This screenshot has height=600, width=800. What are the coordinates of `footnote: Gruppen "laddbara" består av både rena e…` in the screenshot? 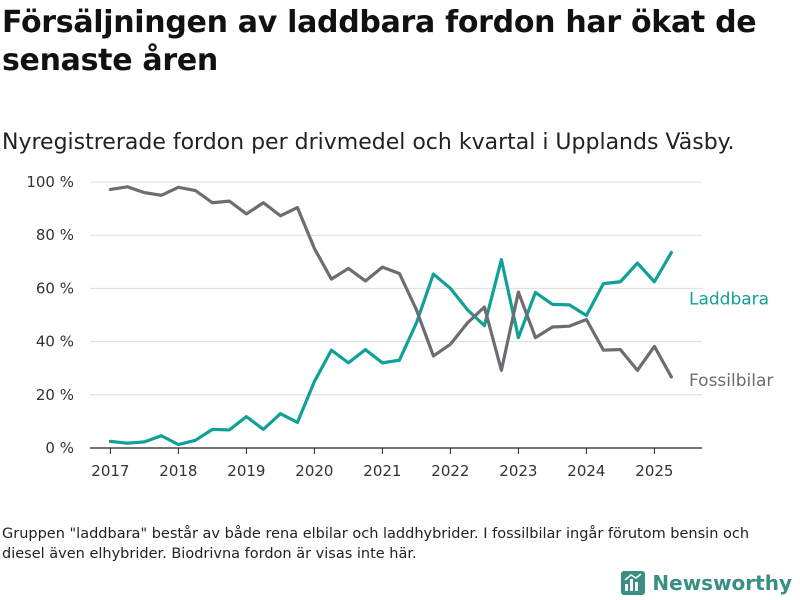 It's located at (376, 544).